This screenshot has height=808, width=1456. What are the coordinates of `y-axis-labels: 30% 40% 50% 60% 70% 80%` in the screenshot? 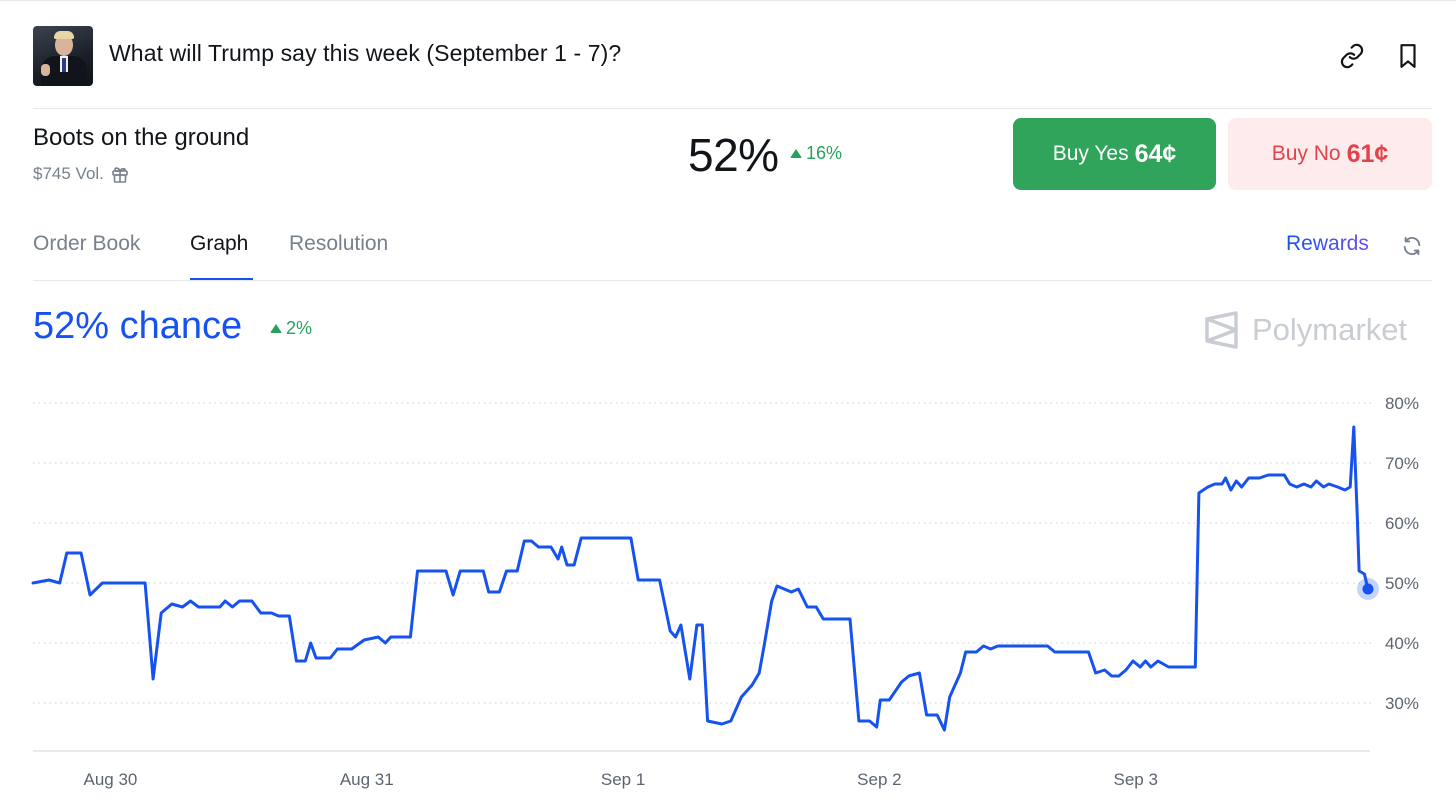 It's located at (1402, 553).